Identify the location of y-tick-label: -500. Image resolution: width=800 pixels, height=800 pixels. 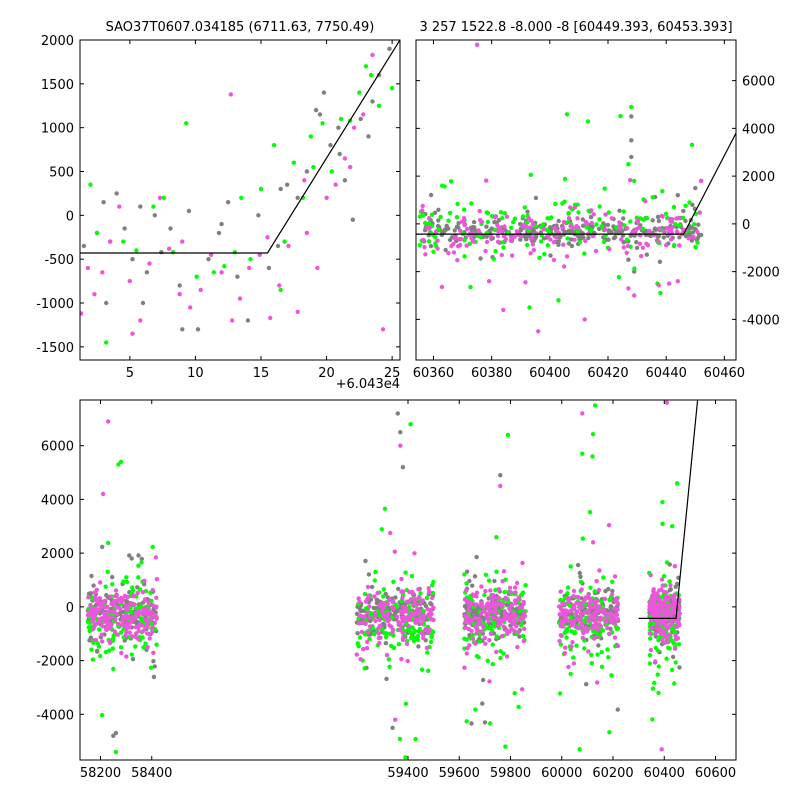
(59, 260).